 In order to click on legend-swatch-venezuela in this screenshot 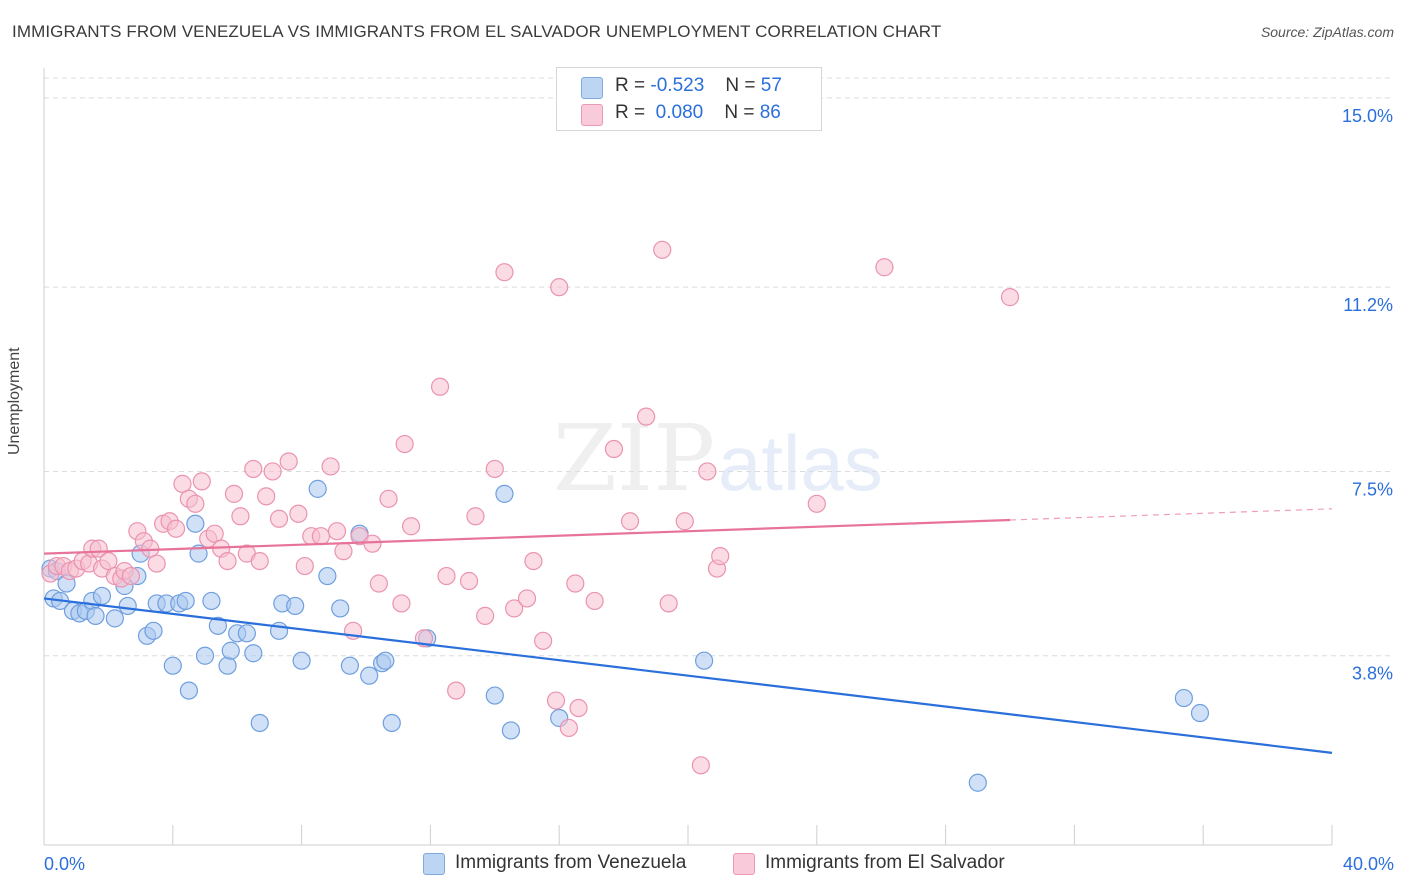, I will do `click(592, 88)`.